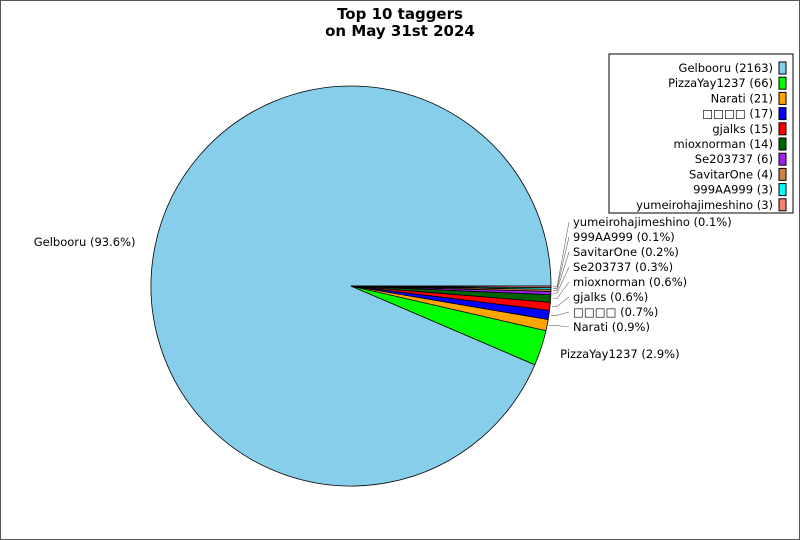 This screenshot has height=540, width=800. Describe the element at coordinates (742, 98) in the screenshot. I see `legend-label-2: Narati (21)` at that location.